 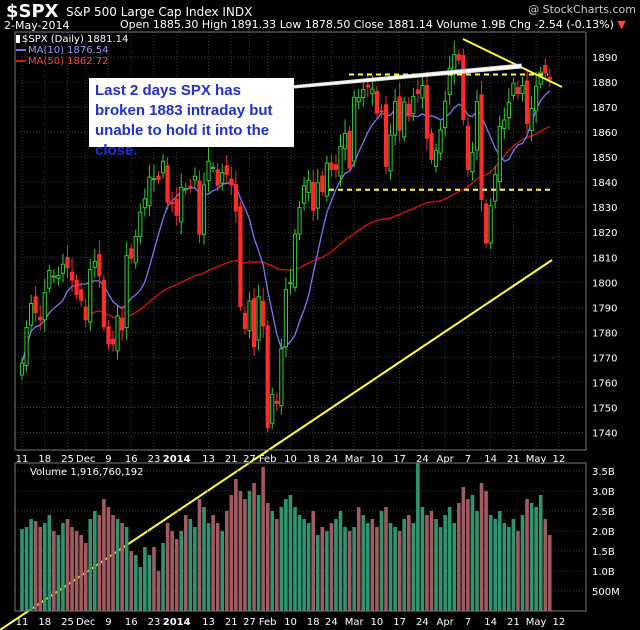 What do you see at coordinates (621, 24) in the screenshot?
I see `down-arrow-icon: ▼` at bounding box center [621, 24].